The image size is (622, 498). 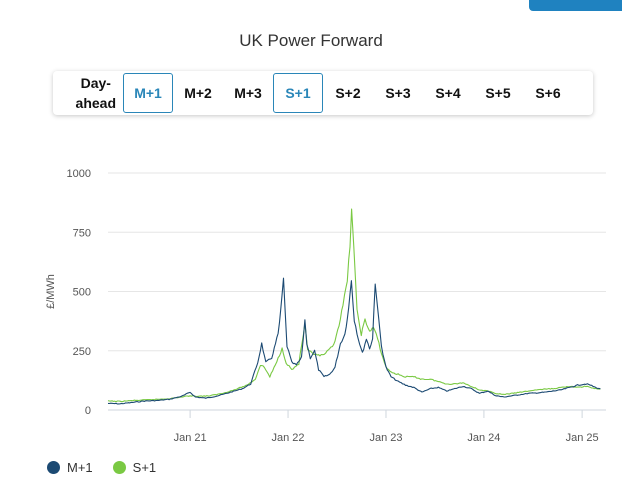 I want to click on tab-day-ahead: Day-ahead, so click(x=95, y=93).